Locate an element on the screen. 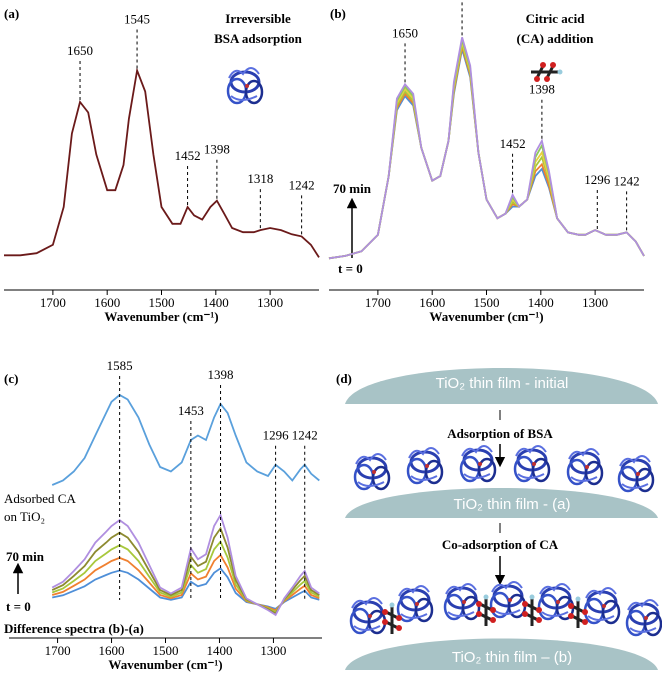 This screenshot has width=662, height=682. film-b is located at coordinates (501, 654).